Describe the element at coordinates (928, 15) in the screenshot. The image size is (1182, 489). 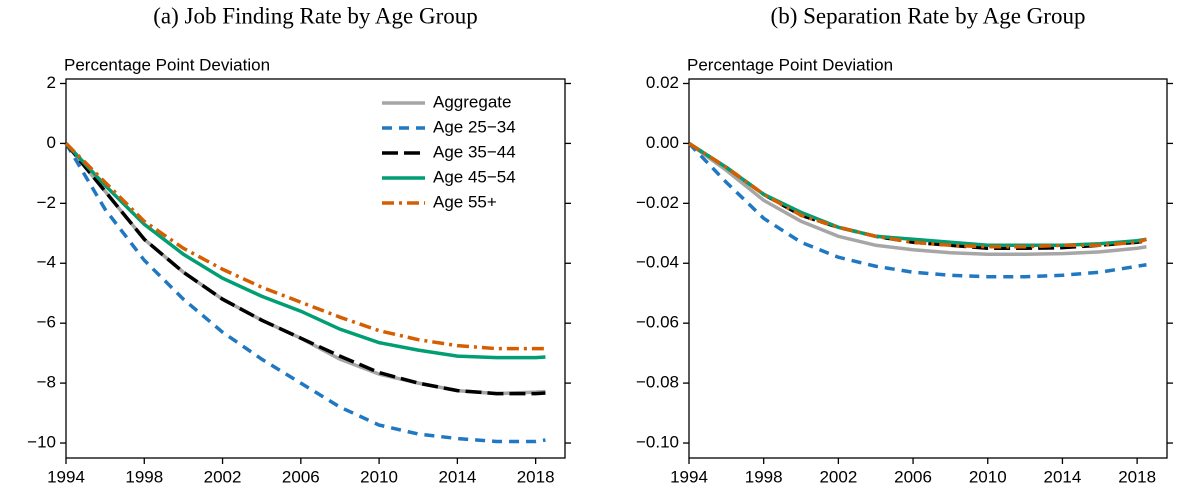
I see `chart-title: (b) Separation Rate by Age Group` at that location.